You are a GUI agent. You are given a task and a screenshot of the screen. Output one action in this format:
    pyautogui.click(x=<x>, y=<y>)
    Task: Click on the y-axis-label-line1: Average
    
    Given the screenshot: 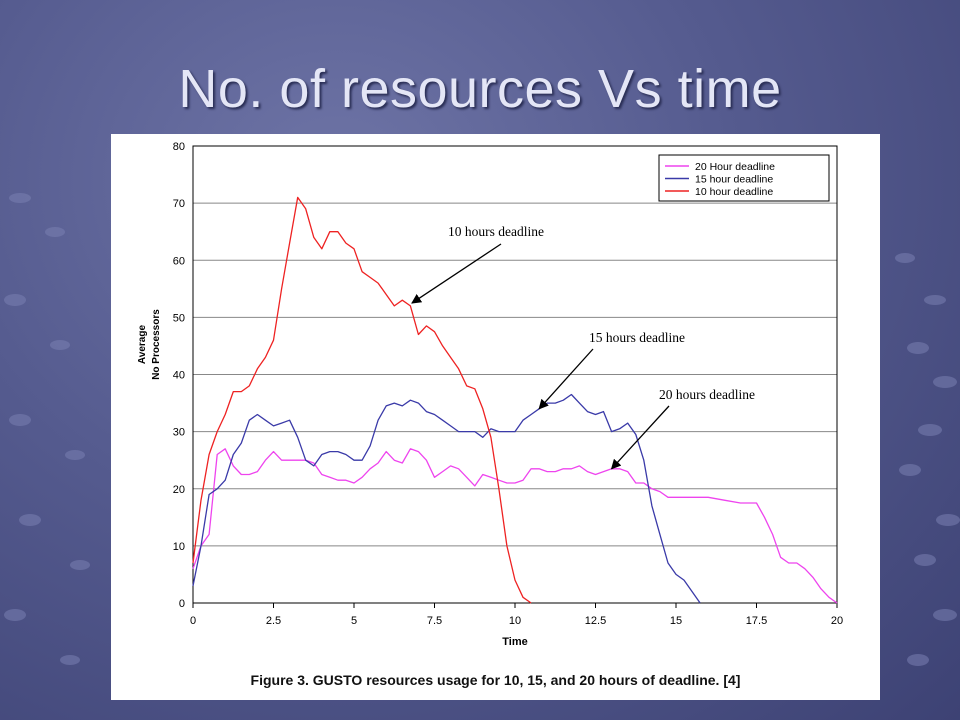 What is the action you would take?
    pyautogui.click(x=142, y=345)
    